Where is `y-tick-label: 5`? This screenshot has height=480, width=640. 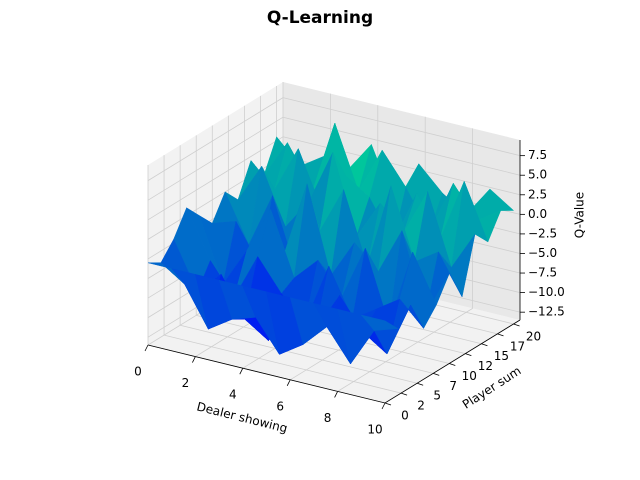
y-tick-label: 5 is located at coordinates (437, 396).